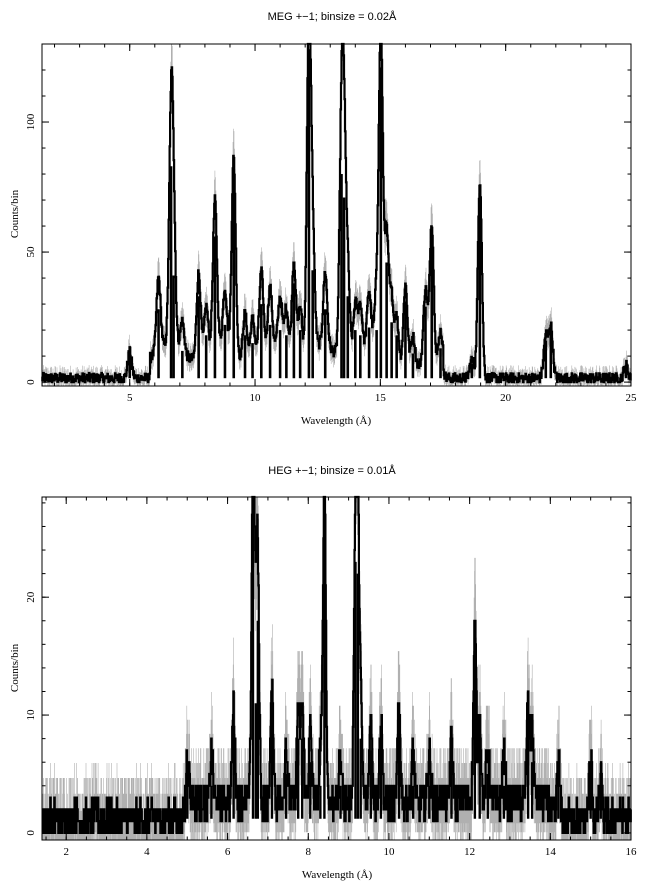 The image size is (649, 891). I want to click on y-tick-label: 10, so click(31, 715).